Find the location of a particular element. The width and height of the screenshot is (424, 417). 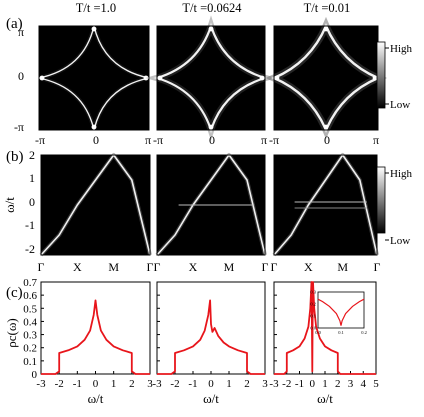

c-ytick: 0.6 is located at coordinates (30, 296).